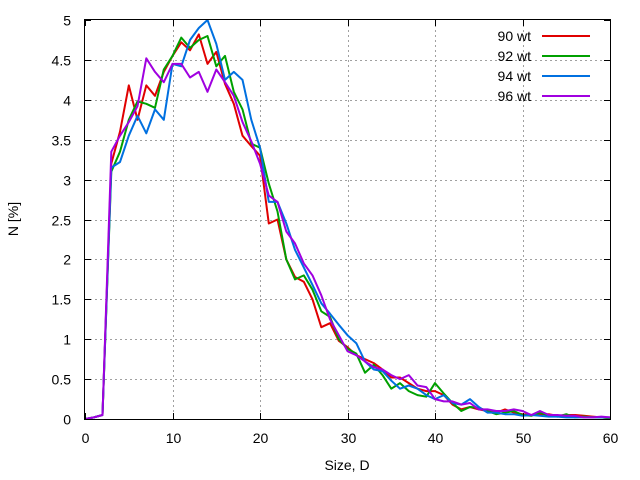 Image resolution: width=640 pixels, height=480 pixels. Describe the element at coordinates (174, 438) in the screenshot. I see `x-tick-label: 10` at that location.